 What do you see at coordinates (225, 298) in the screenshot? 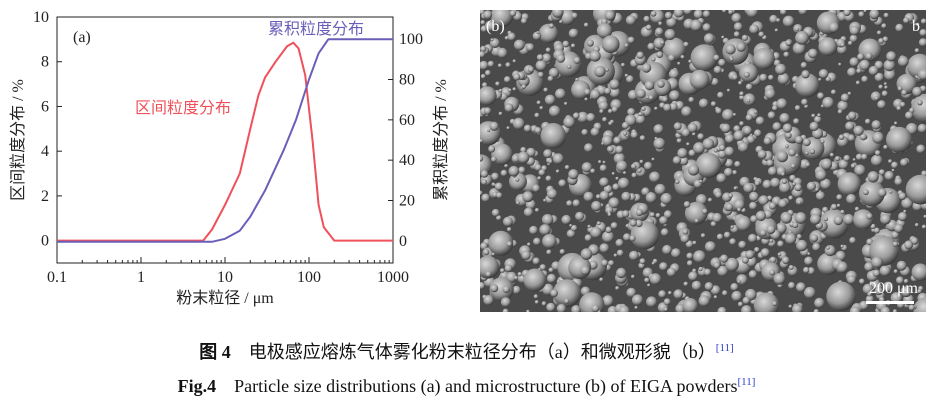
I see `x-axis-label: 粉末粒径 / μm` at bounding box center [225, 298].